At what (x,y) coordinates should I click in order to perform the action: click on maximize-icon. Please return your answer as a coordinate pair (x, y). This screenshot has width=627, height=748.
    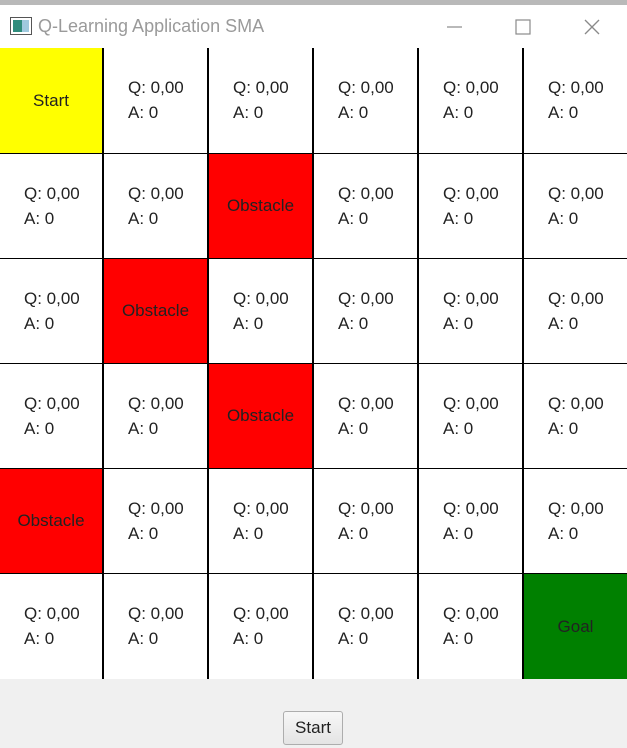
    Looking at the image, I should click on (523, 27).